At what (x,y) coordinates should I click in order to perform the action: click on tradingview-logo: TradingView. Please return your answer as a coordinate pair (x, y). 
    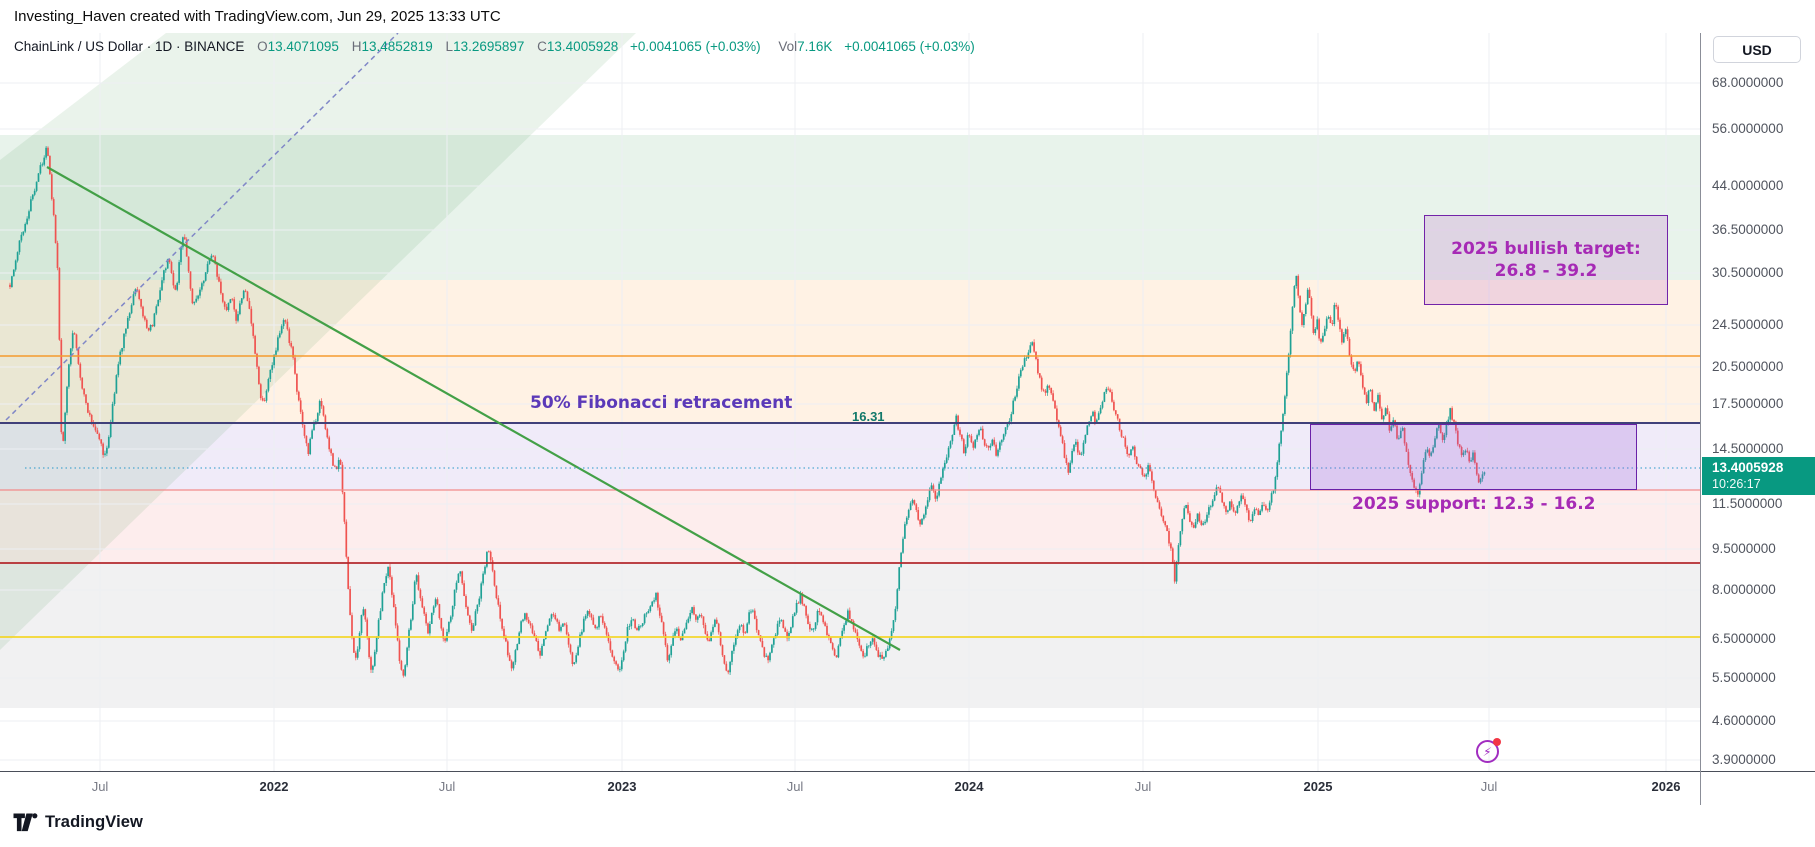
    Looking at the image, I should click on (78, 822).